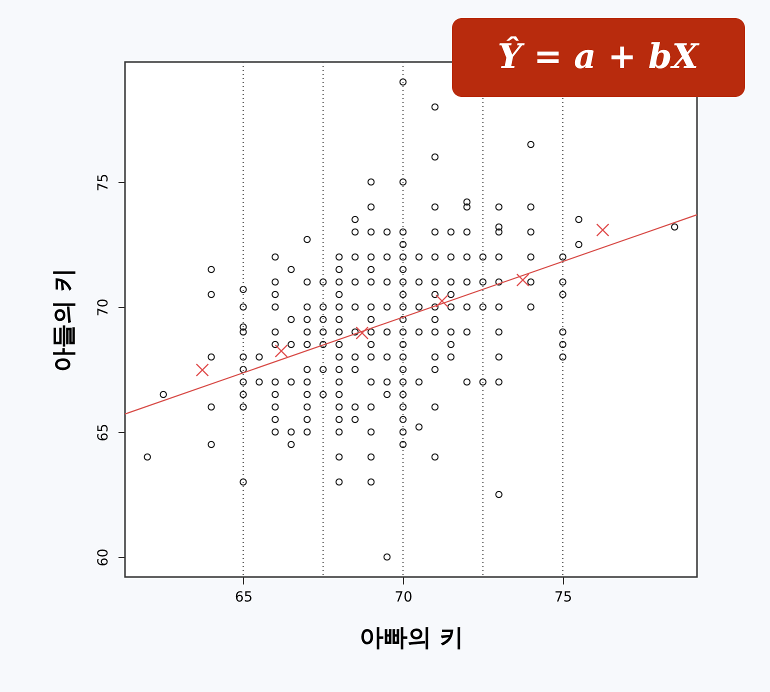 Image resolution: width=770 pixels, height=692 pixels. I want to click on x-tick-label: 65, so click(243, 598).